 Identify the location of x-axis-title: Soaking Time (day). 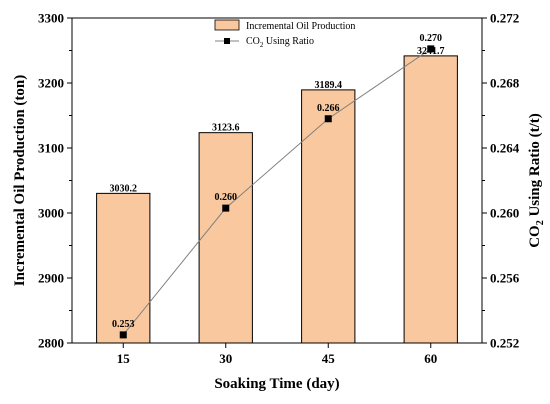
(276, 384).